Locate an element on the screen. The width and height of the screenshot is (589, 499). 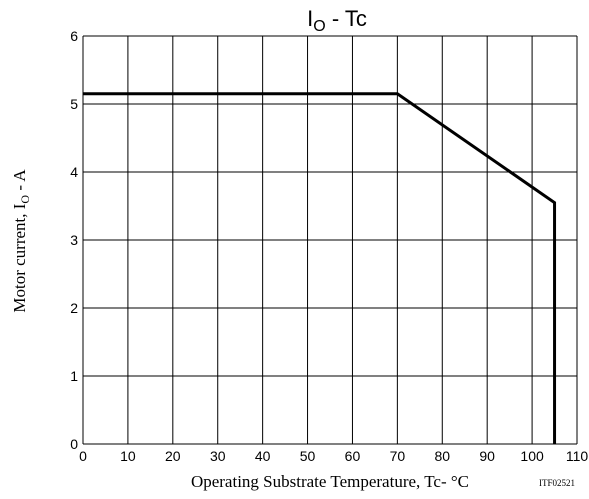
chart-title-subscript: O is located at coordinates (319, 26).